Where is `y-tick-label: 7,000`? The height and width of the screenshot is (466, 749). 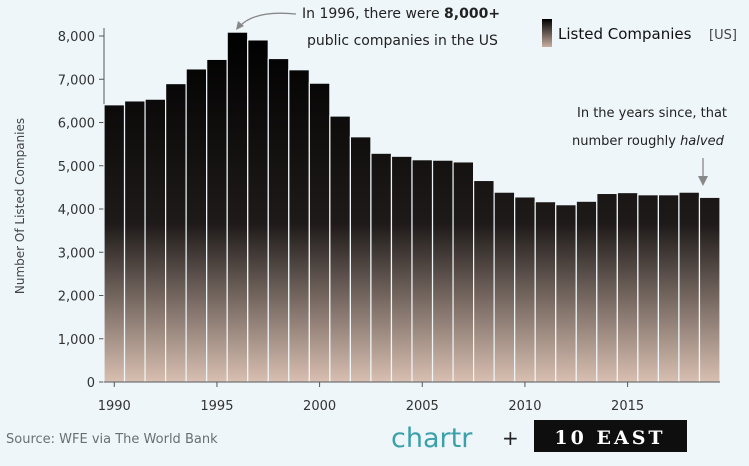
y-tick-label: 7,000 is located at coordinates (76, 80).